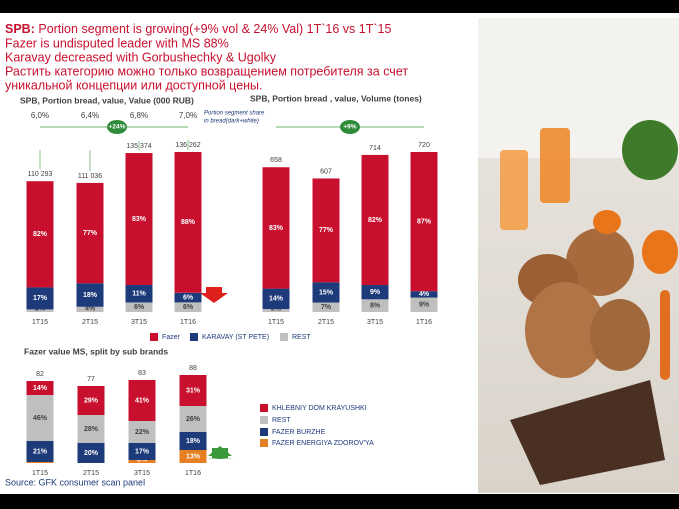 The height and width of the screenshot is (509, 679). I want to click on segment-label: 20%, so click(91, 453).